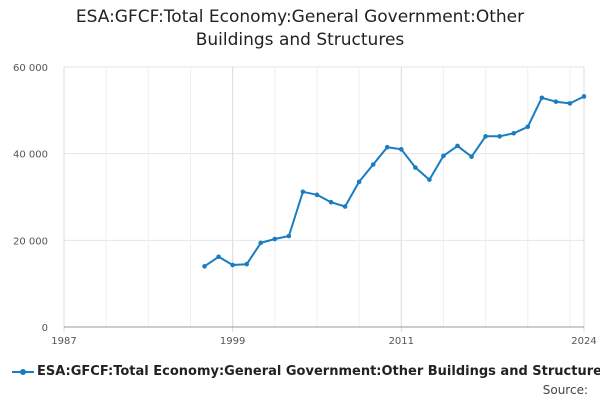 This screenshot has height=400, width=600. Describe the element at coordinates (45, 328) in the screenshot. I see `y-tick-label: 0` at that location.